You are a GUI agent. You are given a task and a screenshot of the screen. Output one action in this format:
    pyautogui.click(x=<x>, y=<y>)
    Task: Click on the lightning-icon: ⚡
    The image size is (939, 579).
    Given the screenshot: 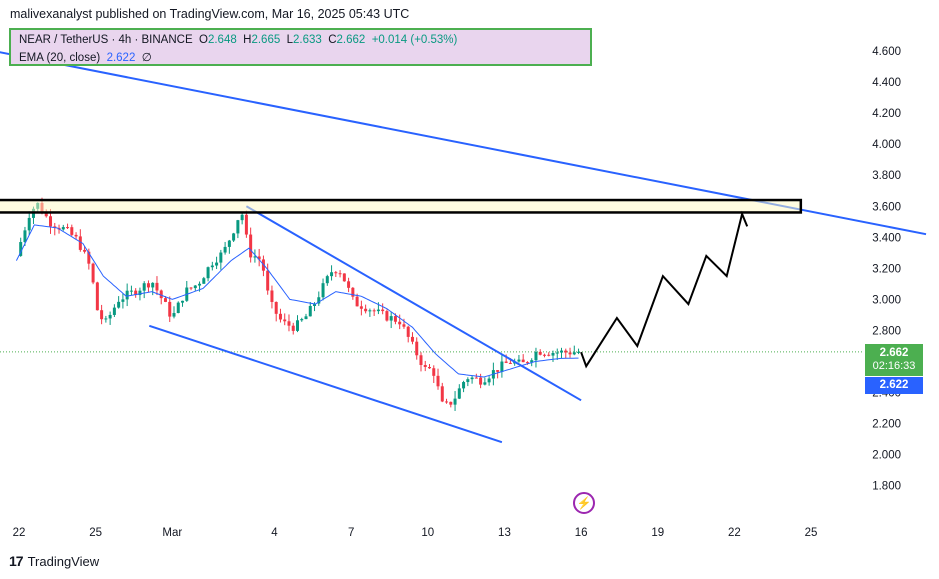 What is the action you would take?
    pyautogui.click(x=584, y=503)
    